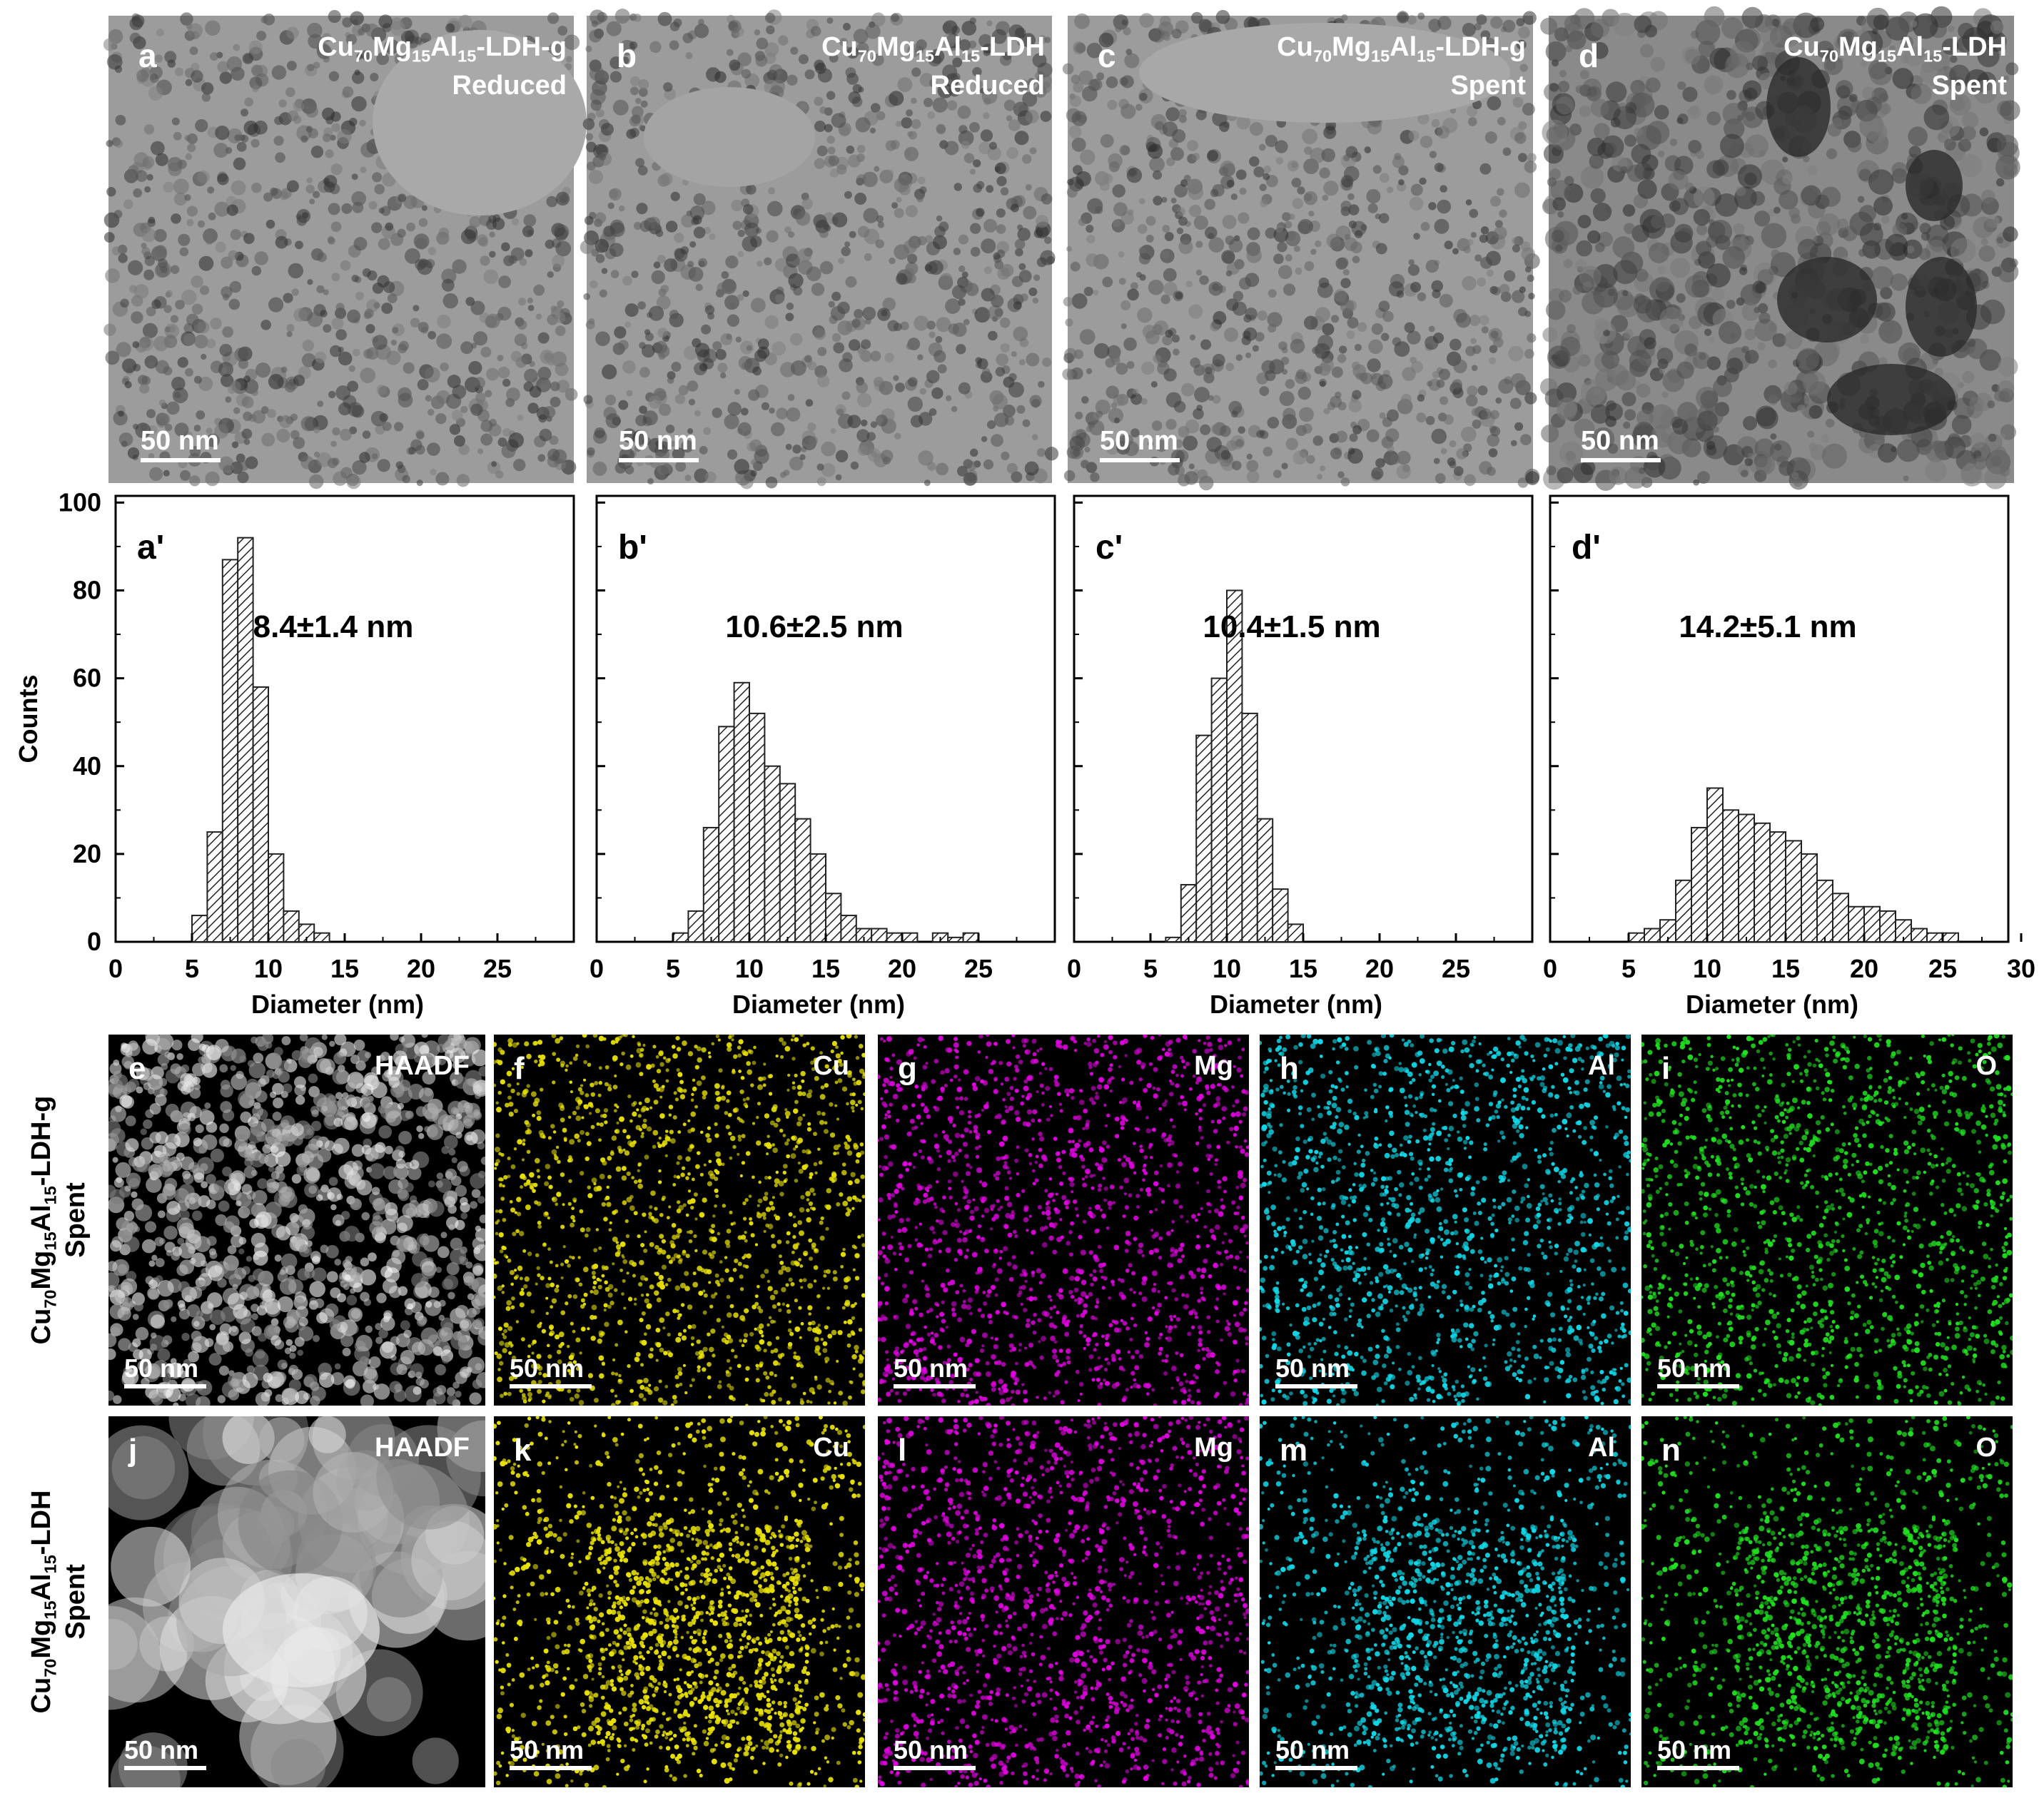 This screenshot has width=2044, height=1808. Describe the element at coordinates (1173, 939) in the screenshot. I see `histogram-bar` at that location.